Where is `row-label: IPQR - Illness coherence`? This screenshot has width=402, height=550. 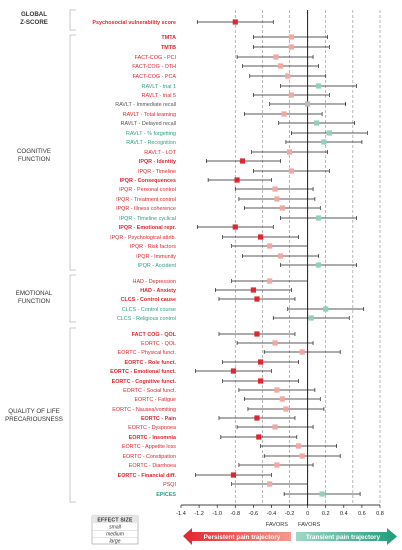 row-label: IPQR - Illness coherence is located at coordinates (146, 209).